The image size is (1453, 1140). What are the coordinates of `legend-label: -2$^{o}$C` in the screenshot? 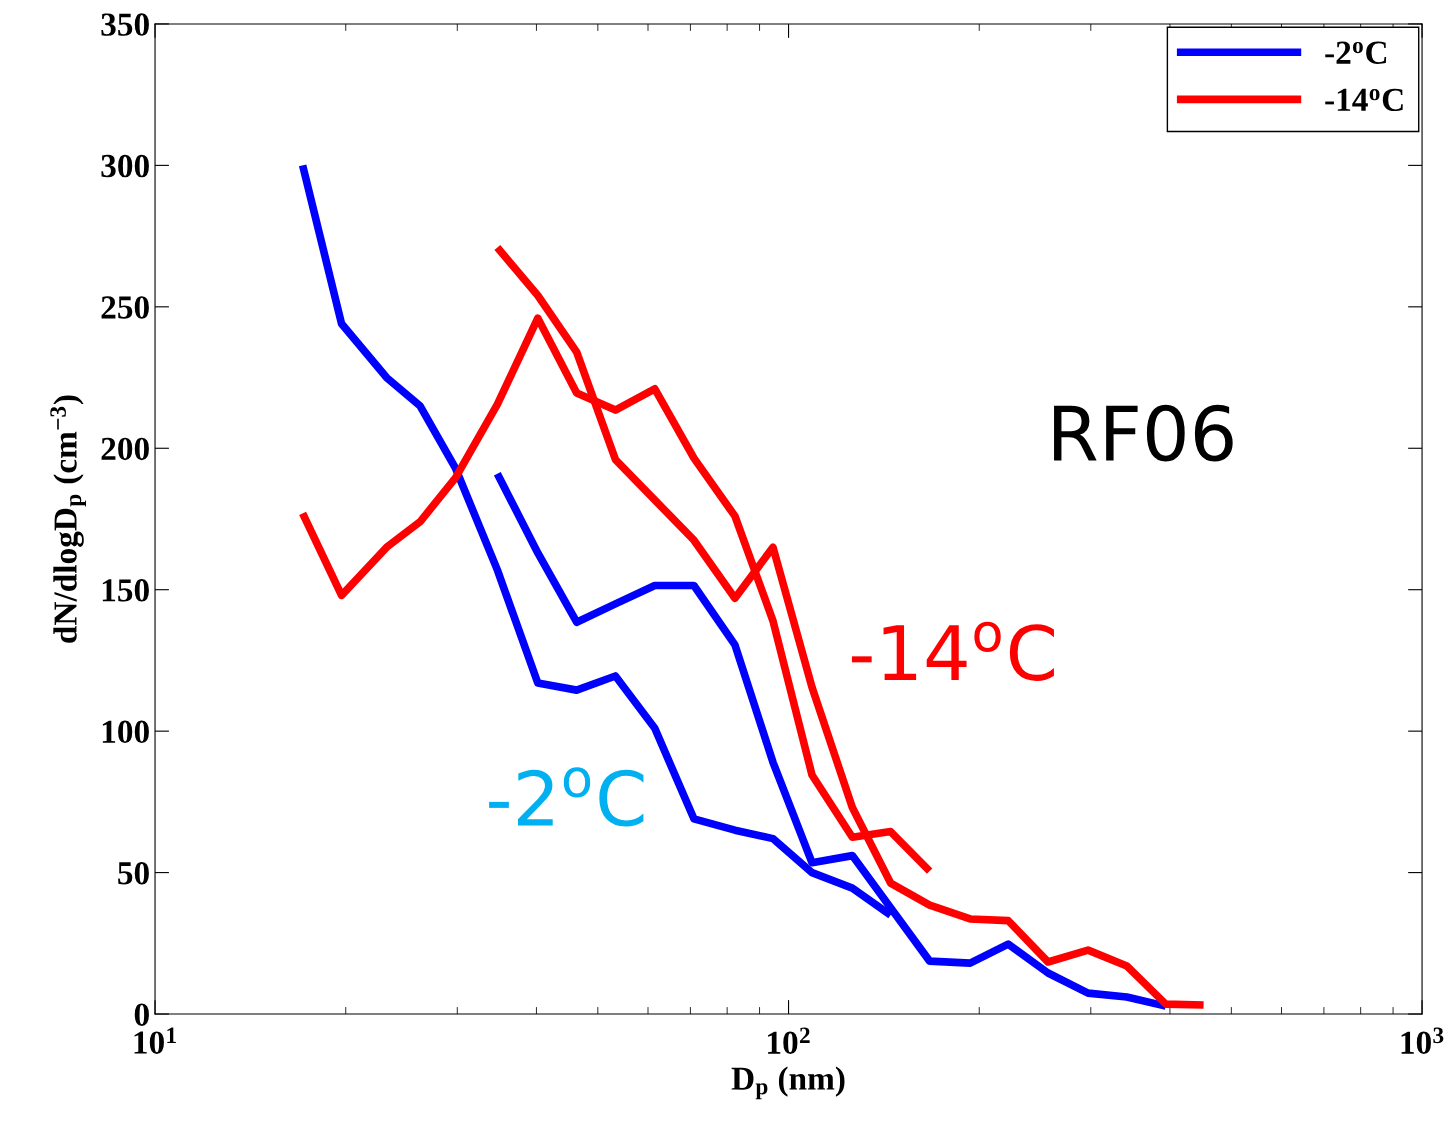 It's located at (1356, 53).